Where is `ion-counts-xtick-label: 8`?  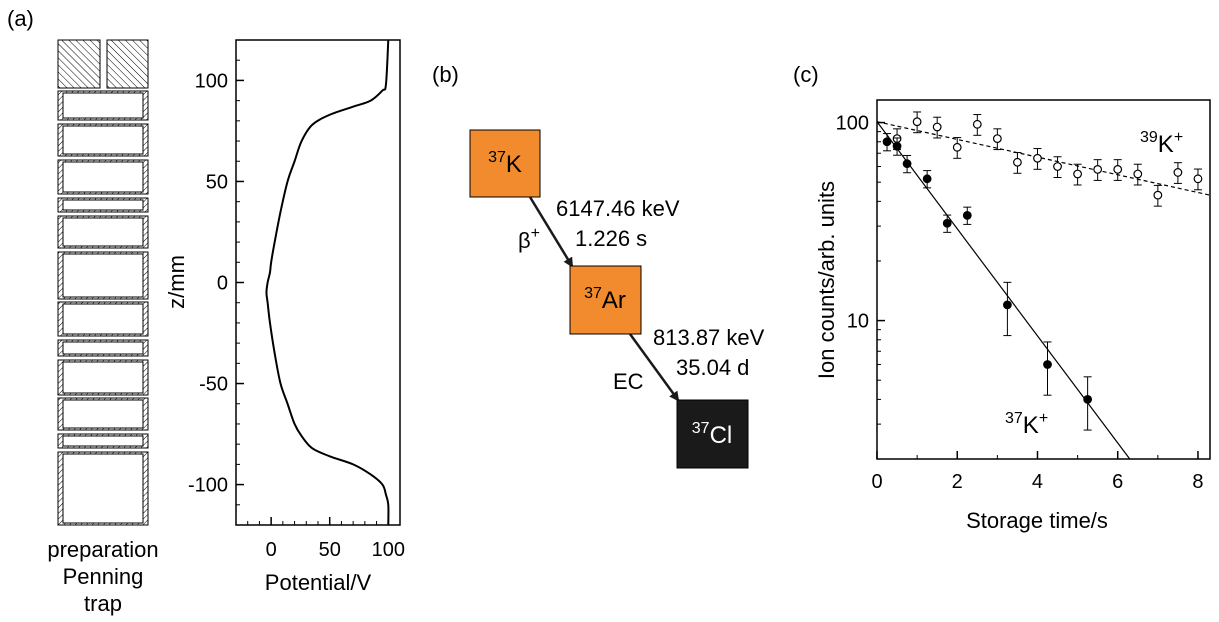
ion-counts-xtick-label: 8 is located at coordinates (1197, 482).